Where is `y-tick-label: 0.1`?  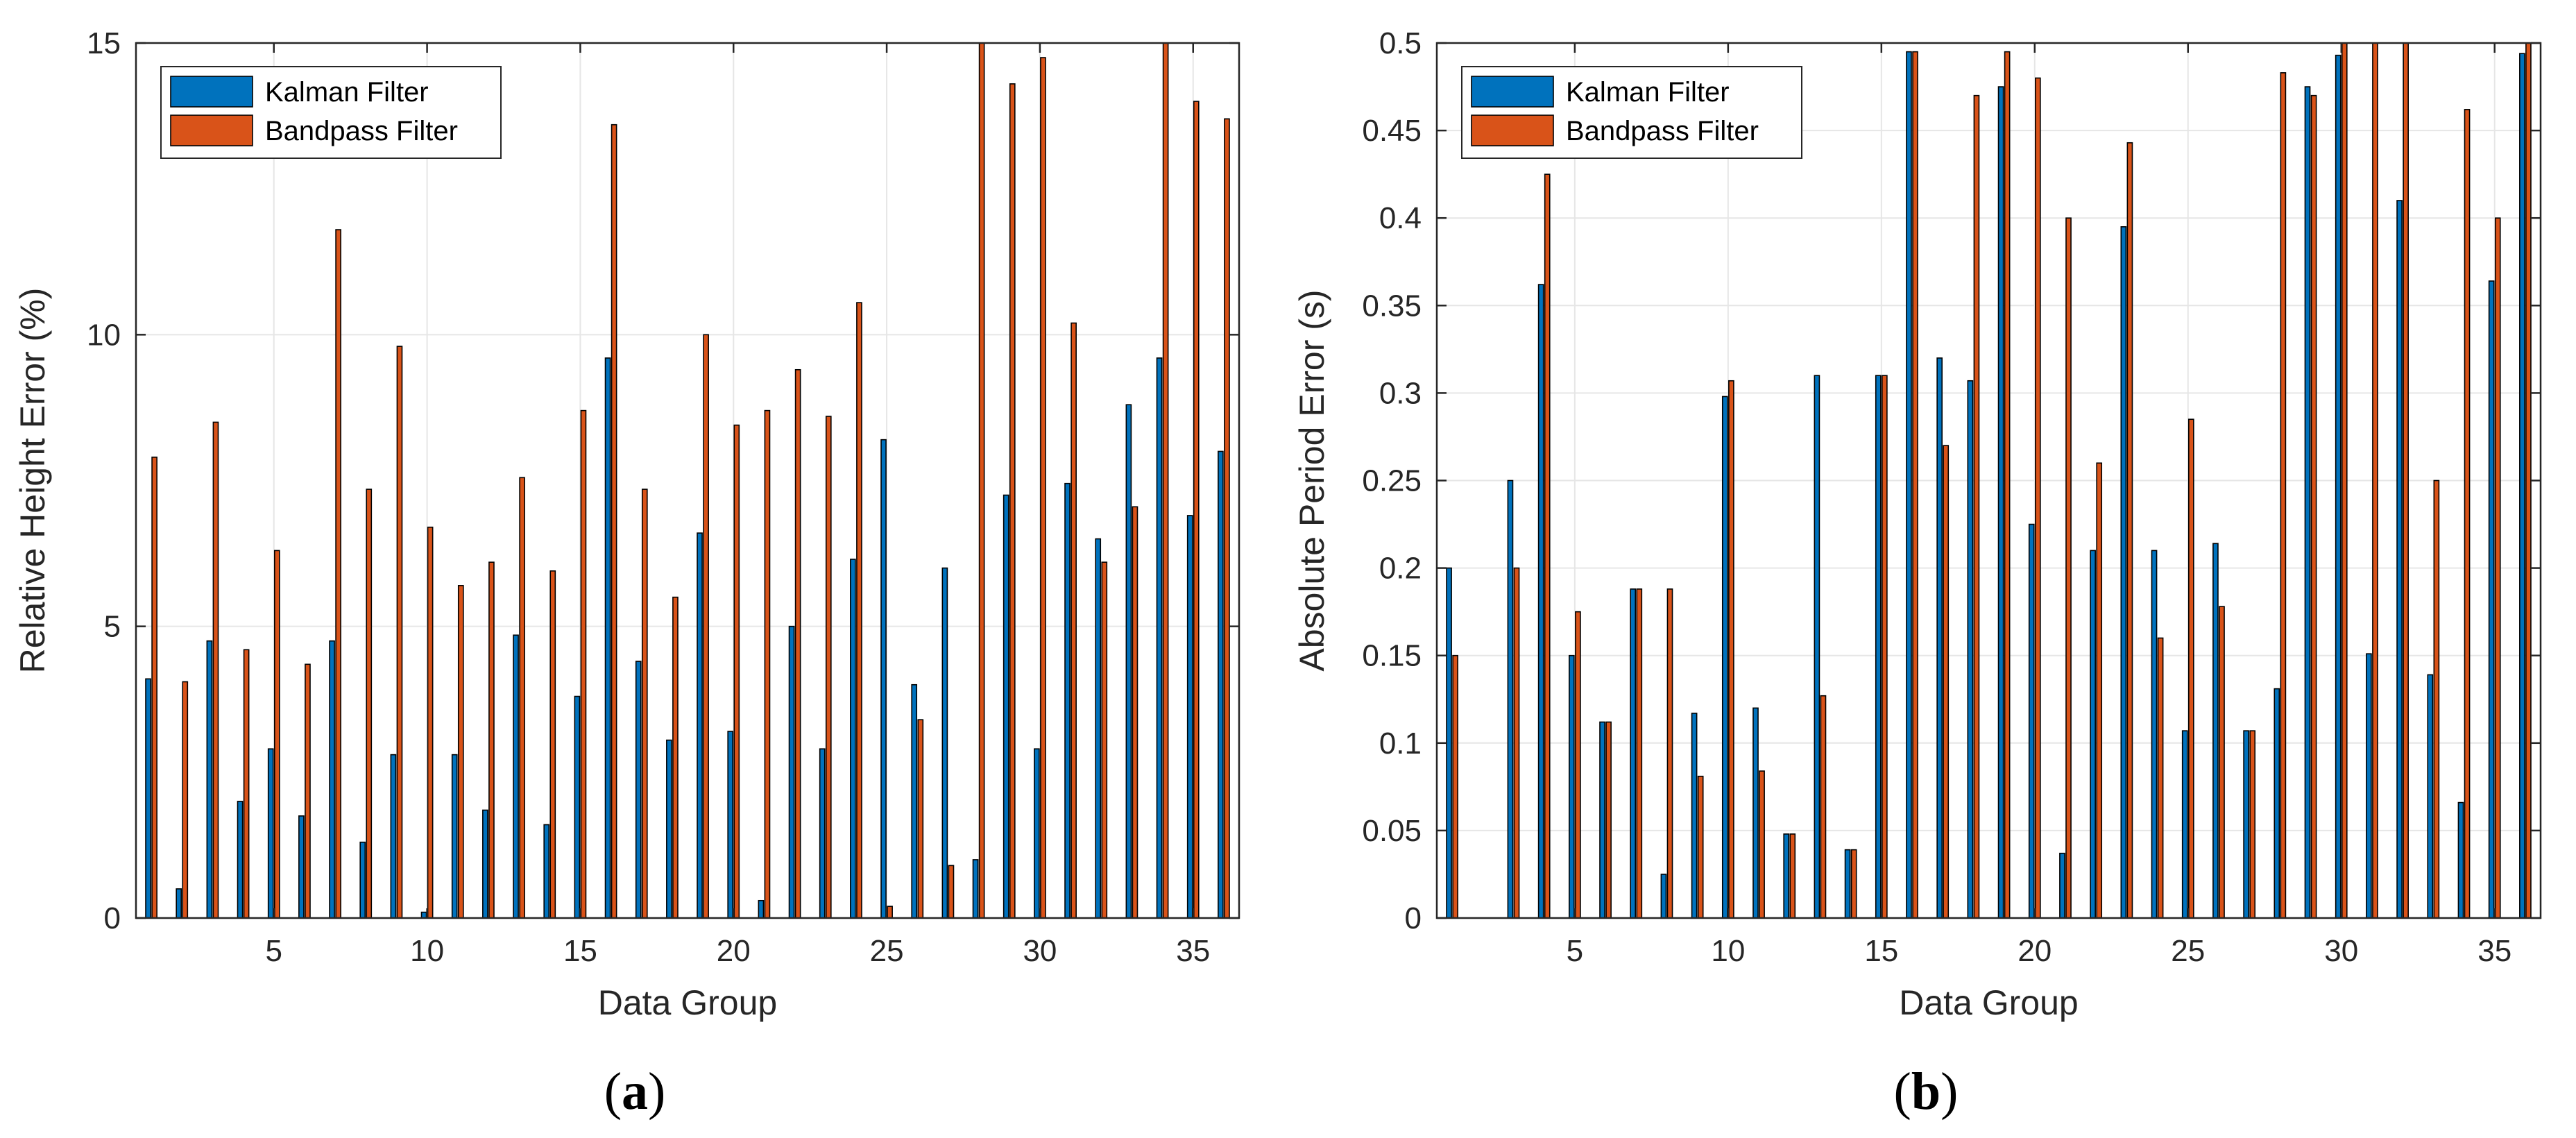
y-tick-label: 0.1 is located at coordinates (1400, 744).